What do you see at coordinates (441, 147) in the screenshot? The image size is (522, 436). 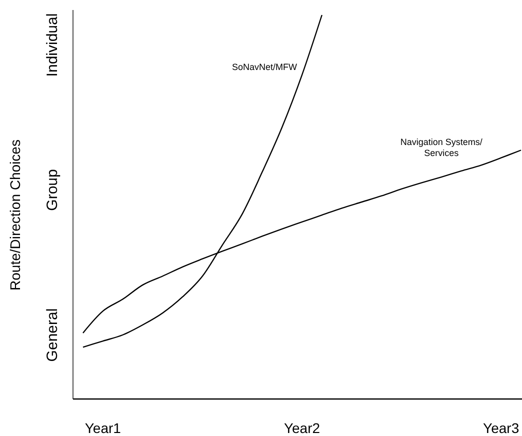 I see `series-label: Navigation Systems/Services` at bounding box center [441, 147].